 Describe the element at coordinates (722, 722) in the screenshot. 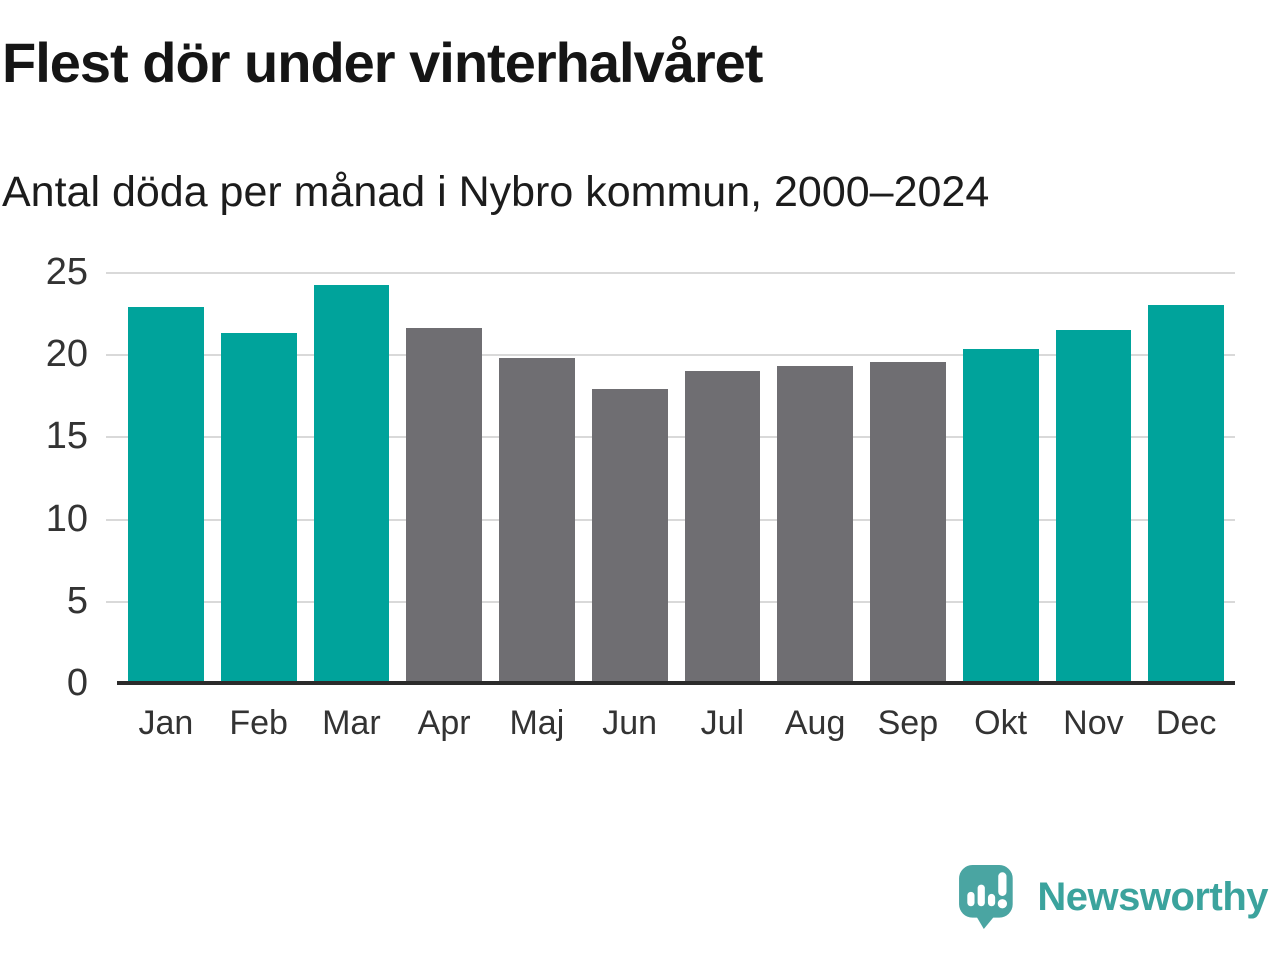

I see `x-tick-label-jul: Jul` at that location.